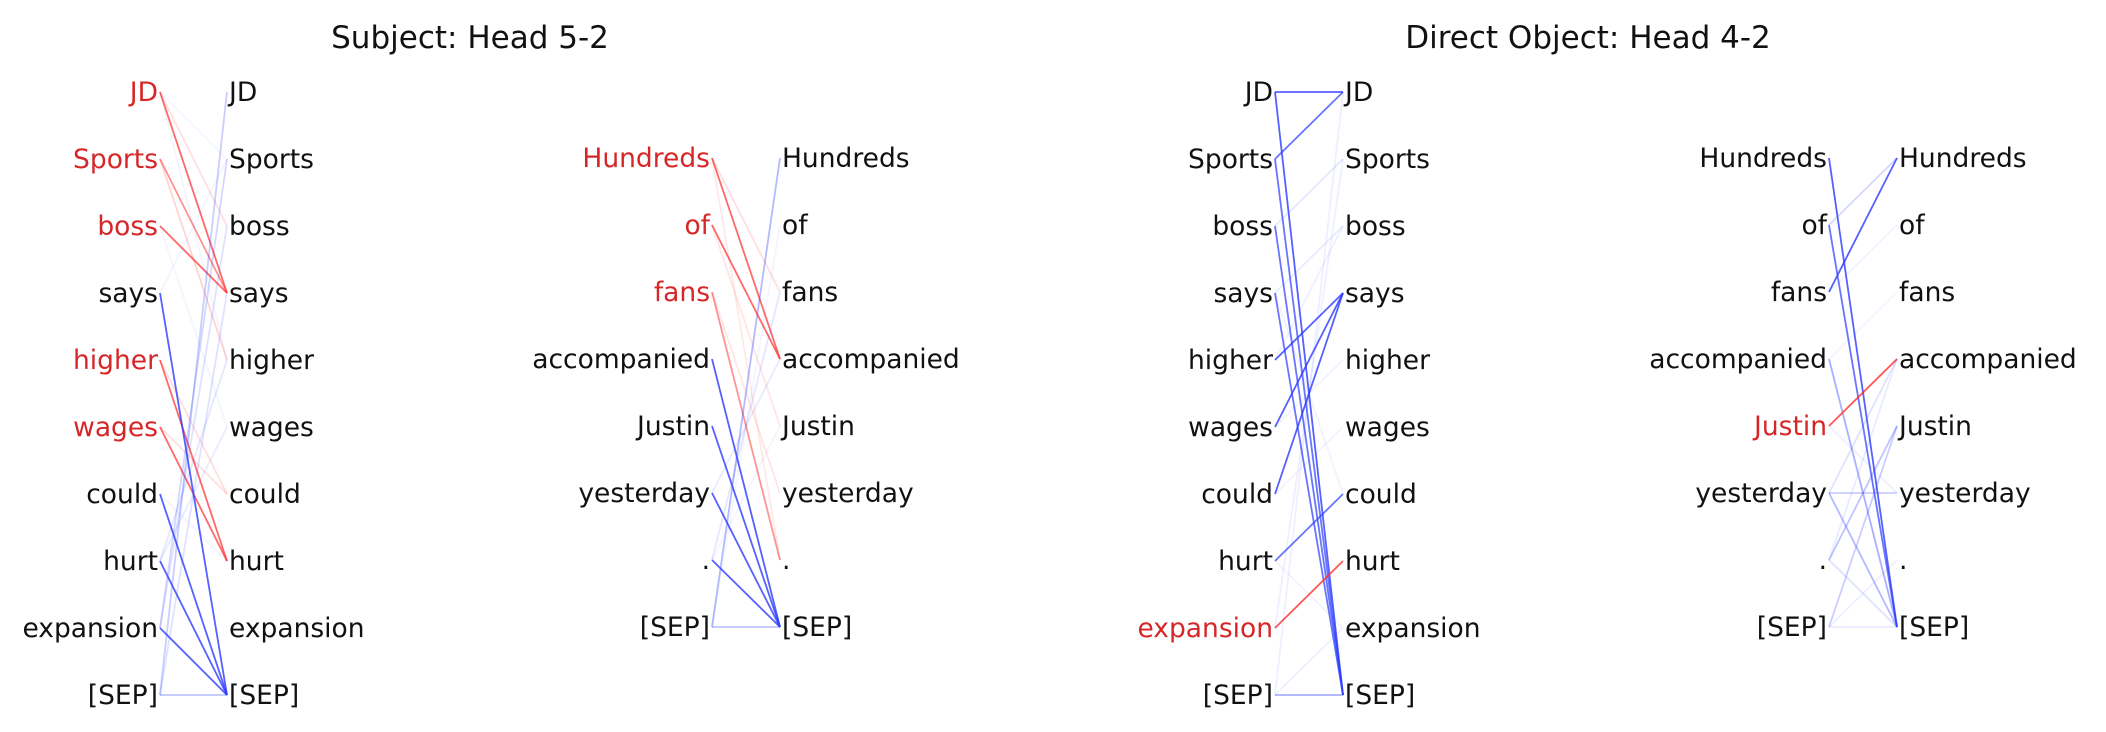  Describe the element at coordinates (810, 292) in the screenshot. I see `token-right-fans: fans` at that location.